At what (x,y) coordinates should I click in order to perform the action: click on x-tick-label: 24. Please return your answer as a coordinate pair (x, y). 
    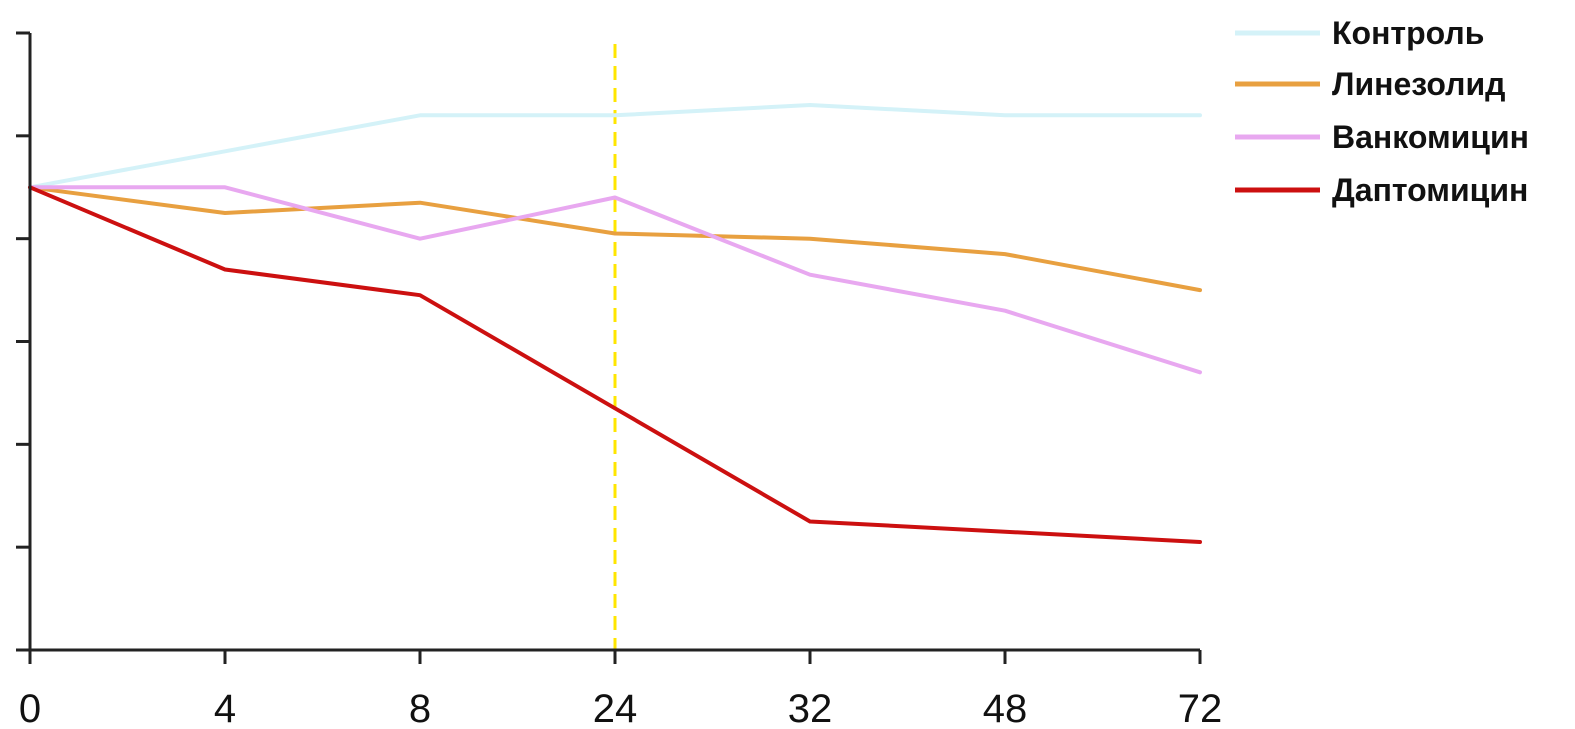
    Looking at the image, I should click on (615, 708).